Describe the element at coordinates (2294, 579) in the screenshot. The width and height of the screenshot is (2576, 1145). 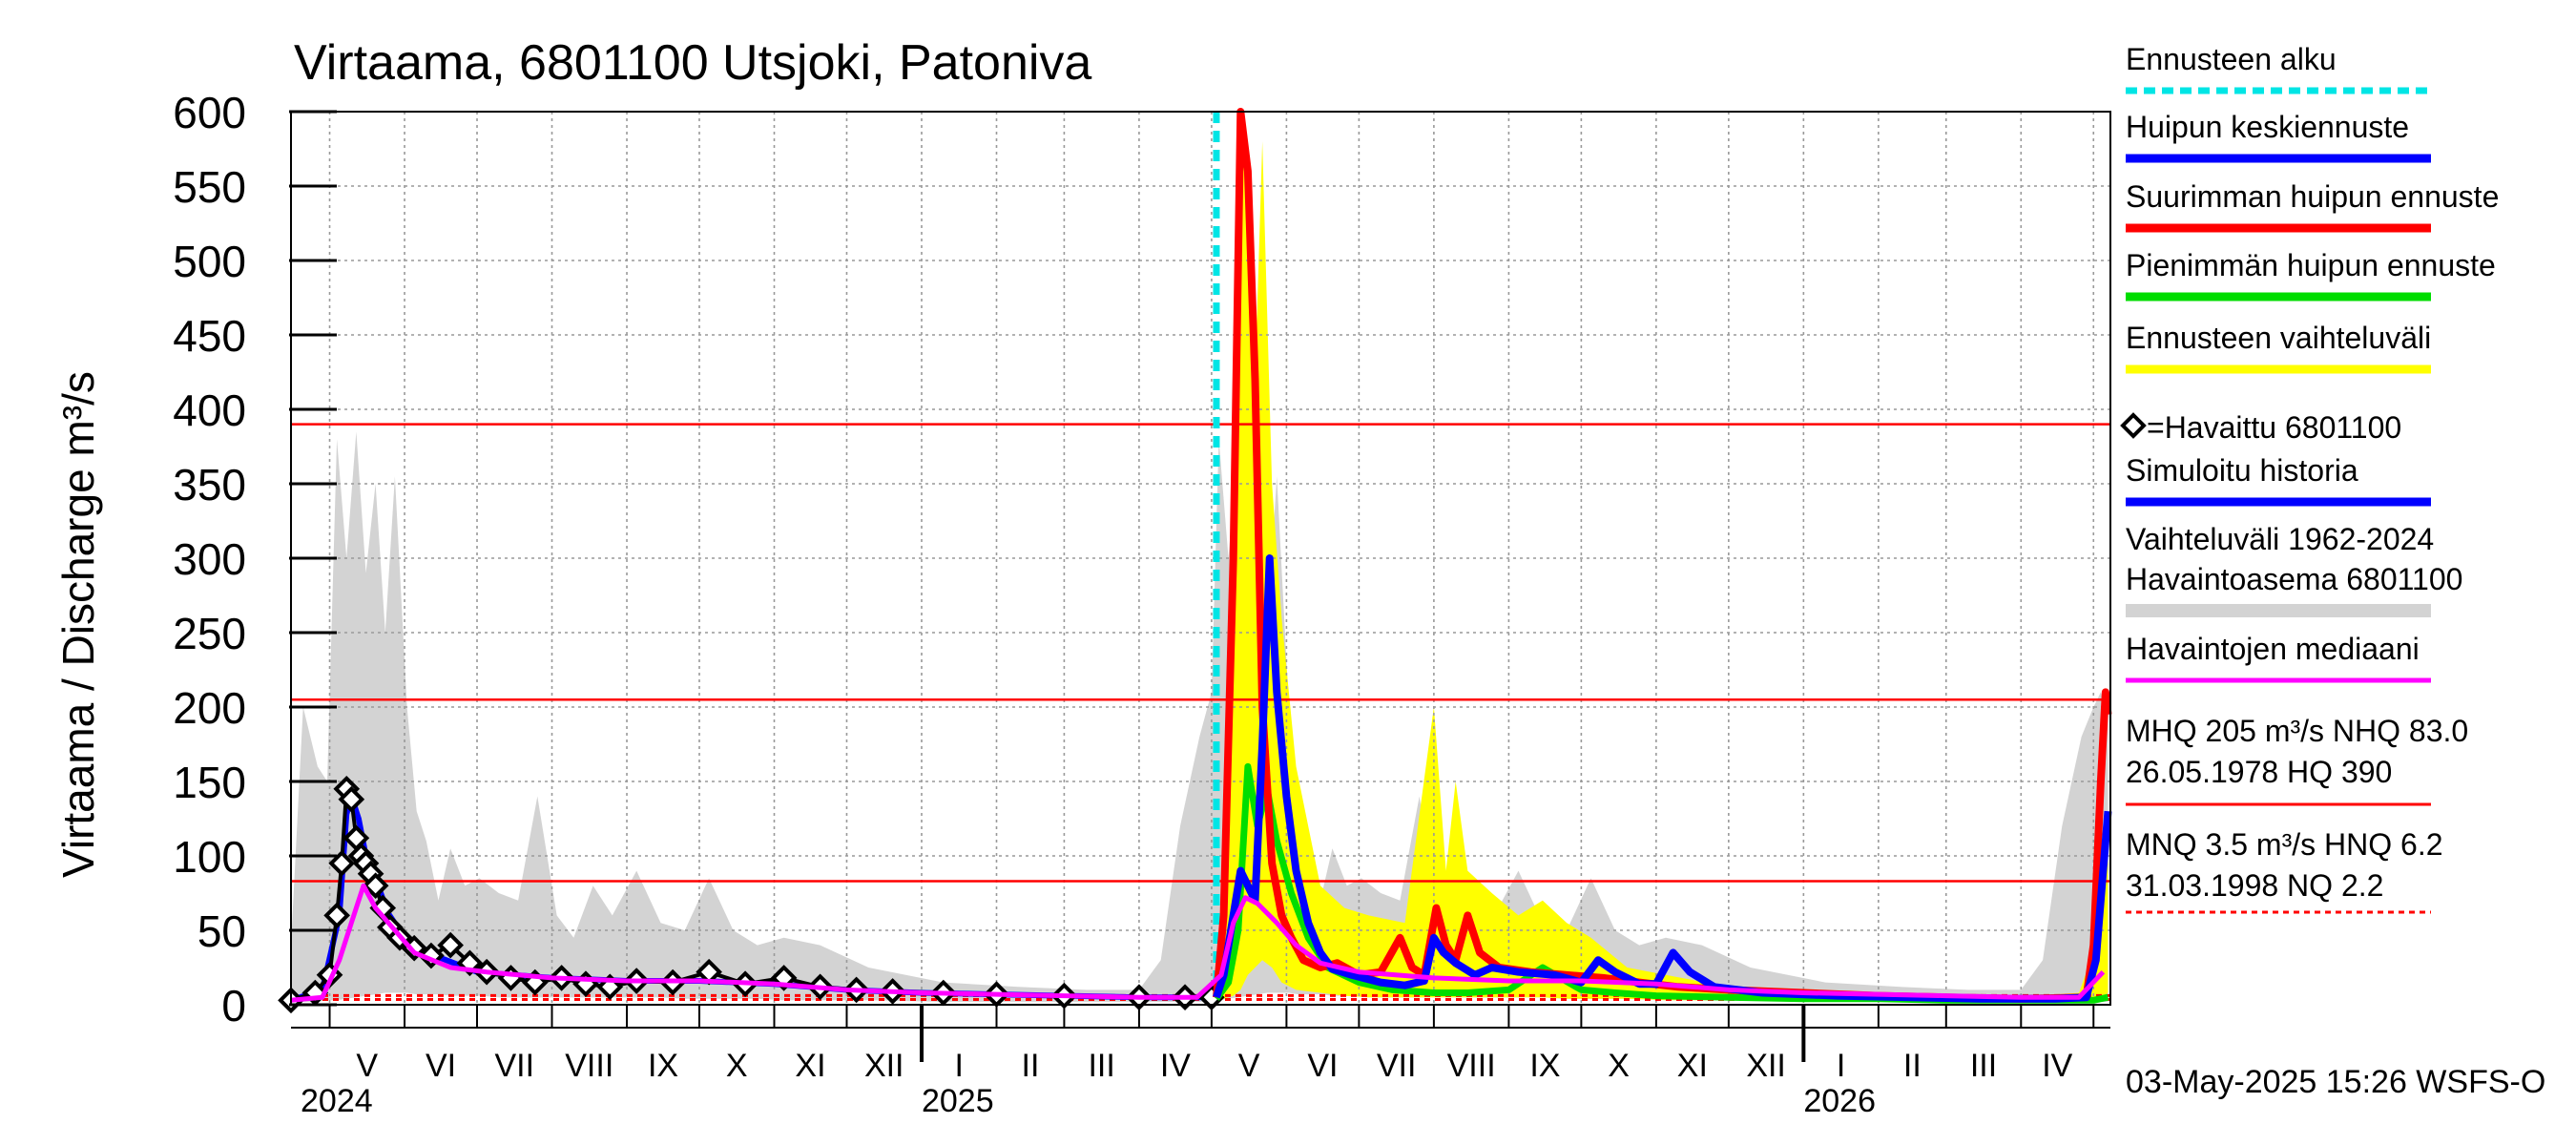
I see `legend-label-station: Havaintoasema 6801100` at that location.